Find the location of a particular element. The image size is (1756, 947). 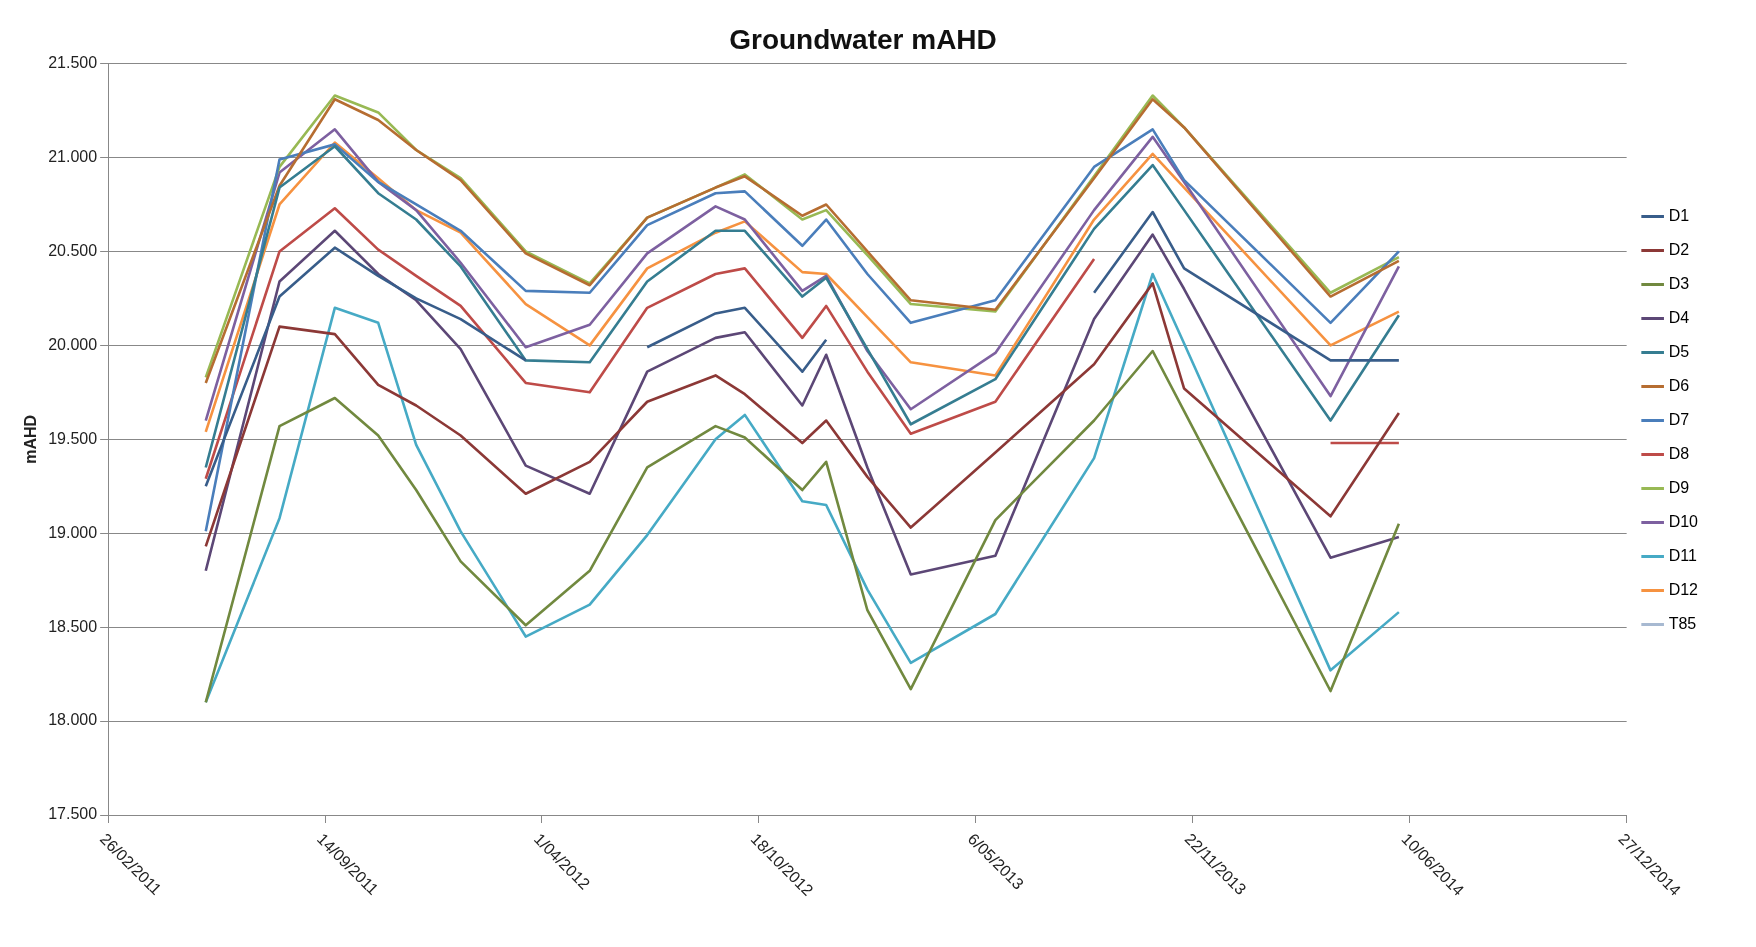

y-tick-label: 17.500 is located at coordinates (73, 814).